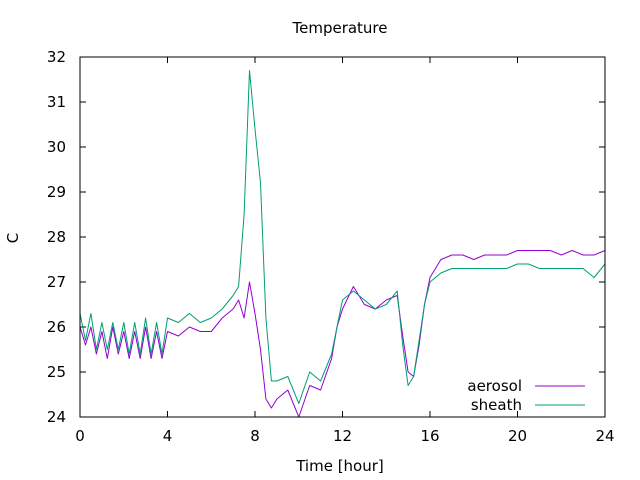  What do you see at coordinates (13, 238) in the screenshot?
I see `y-axis-label: C` at bounding box center [13, 238].